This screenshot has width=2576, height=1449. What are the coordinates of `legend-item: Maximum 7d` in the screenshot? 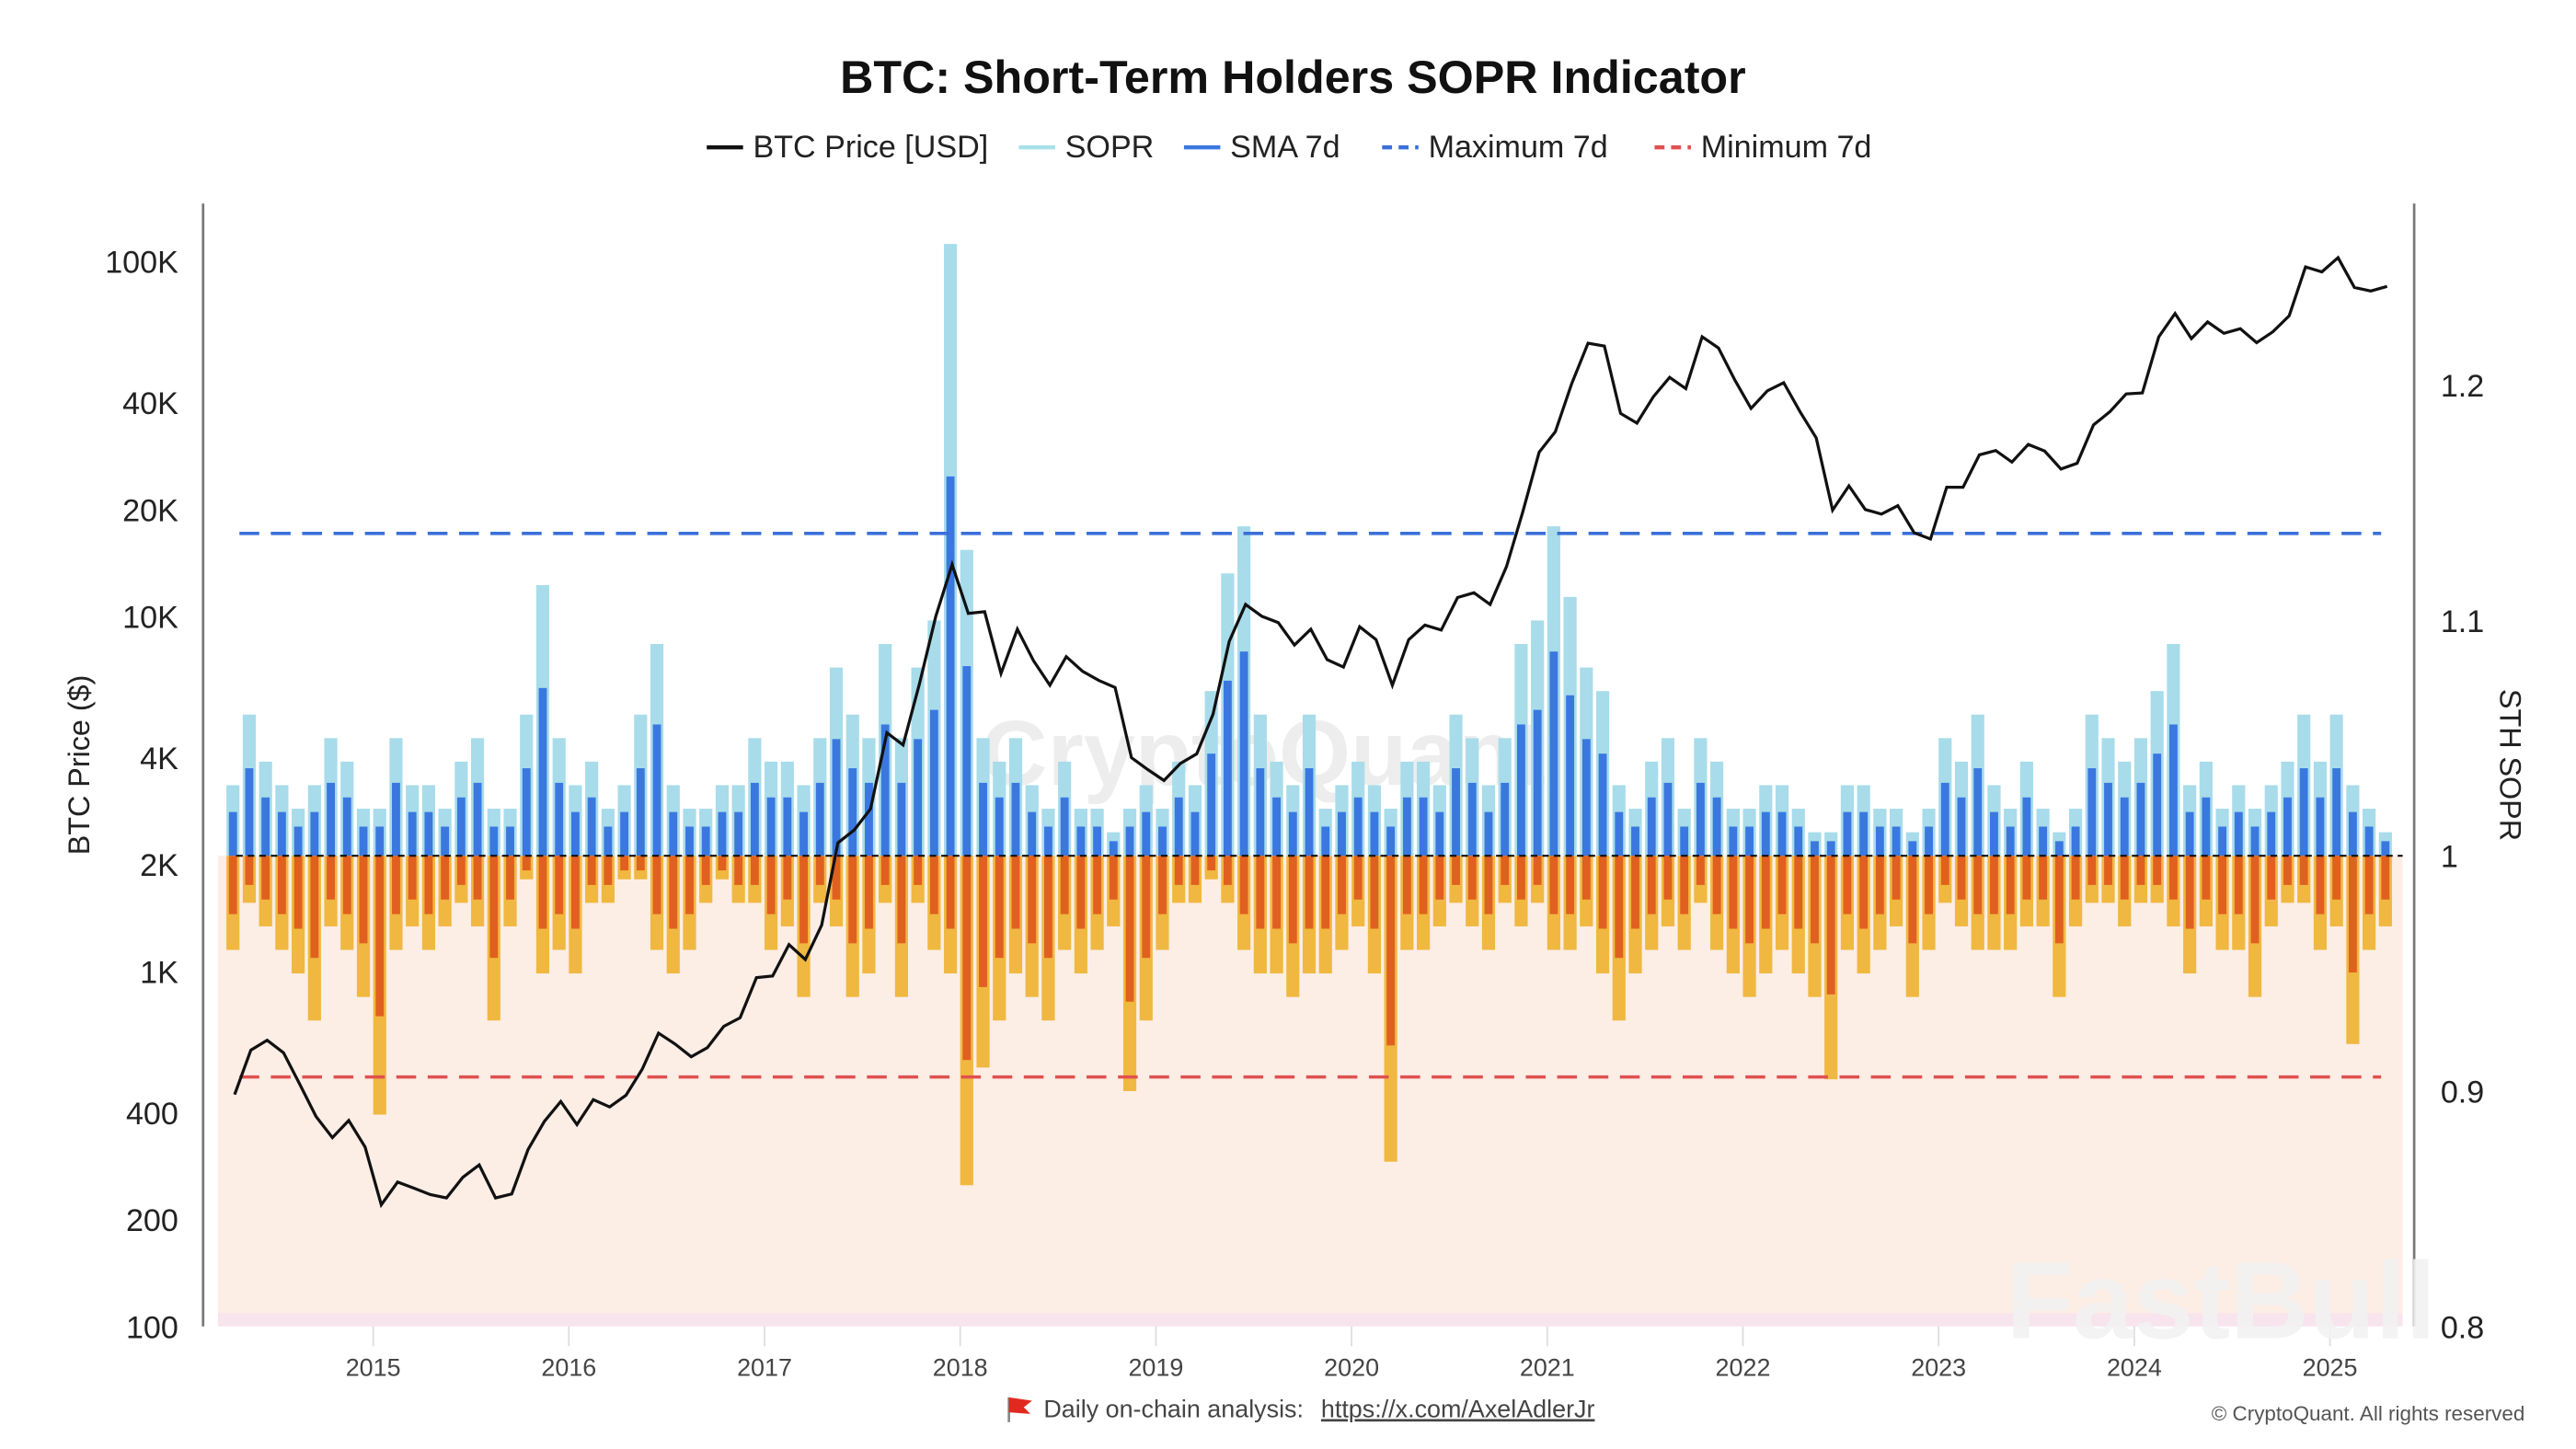 It's located at (1495, 147).